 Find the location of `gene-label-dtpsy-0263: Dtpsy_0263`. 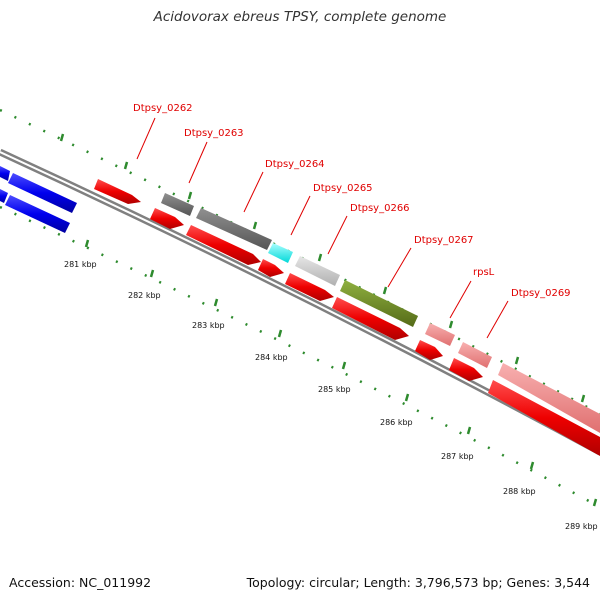

gene-label-dtpsy-0263: Dtpsy_0263 is located at coordinates (214, 133).